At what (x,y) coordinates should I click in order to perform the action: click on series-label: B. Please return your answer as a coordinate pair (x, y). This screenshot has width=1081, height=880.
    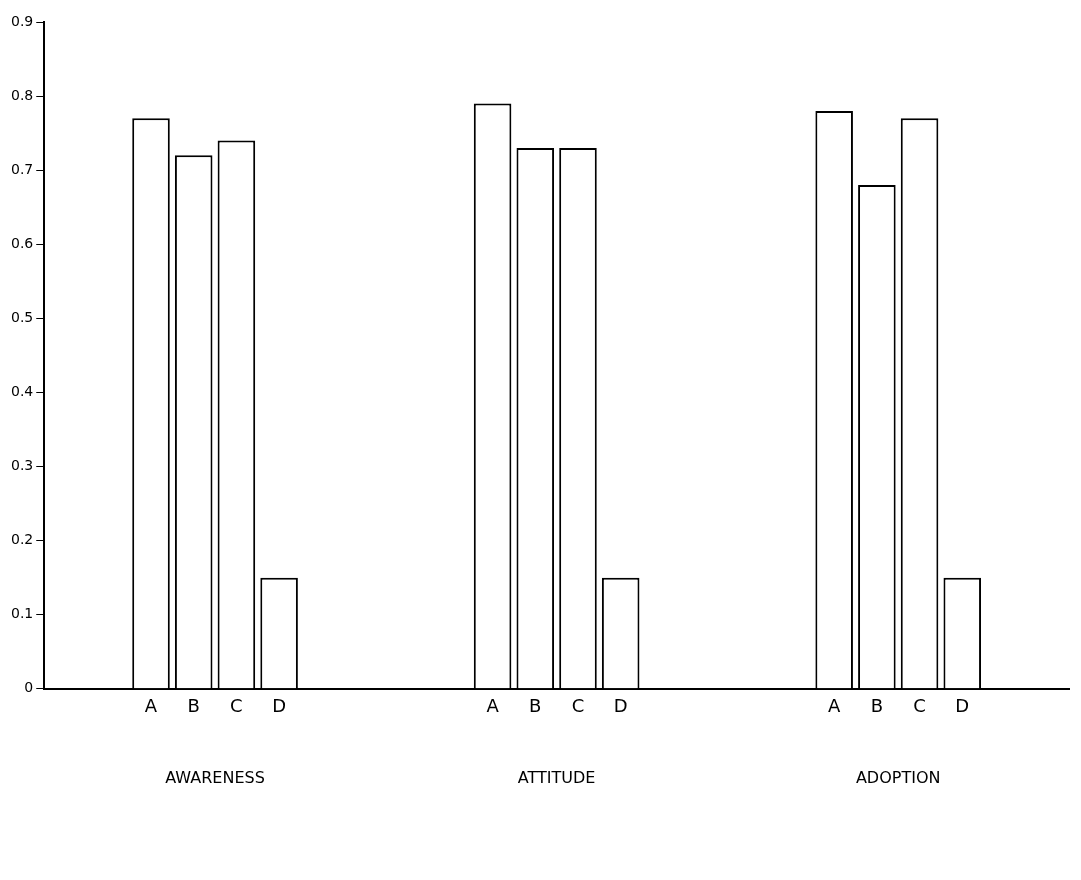
    Looking at the image, I should click on (193, 706).